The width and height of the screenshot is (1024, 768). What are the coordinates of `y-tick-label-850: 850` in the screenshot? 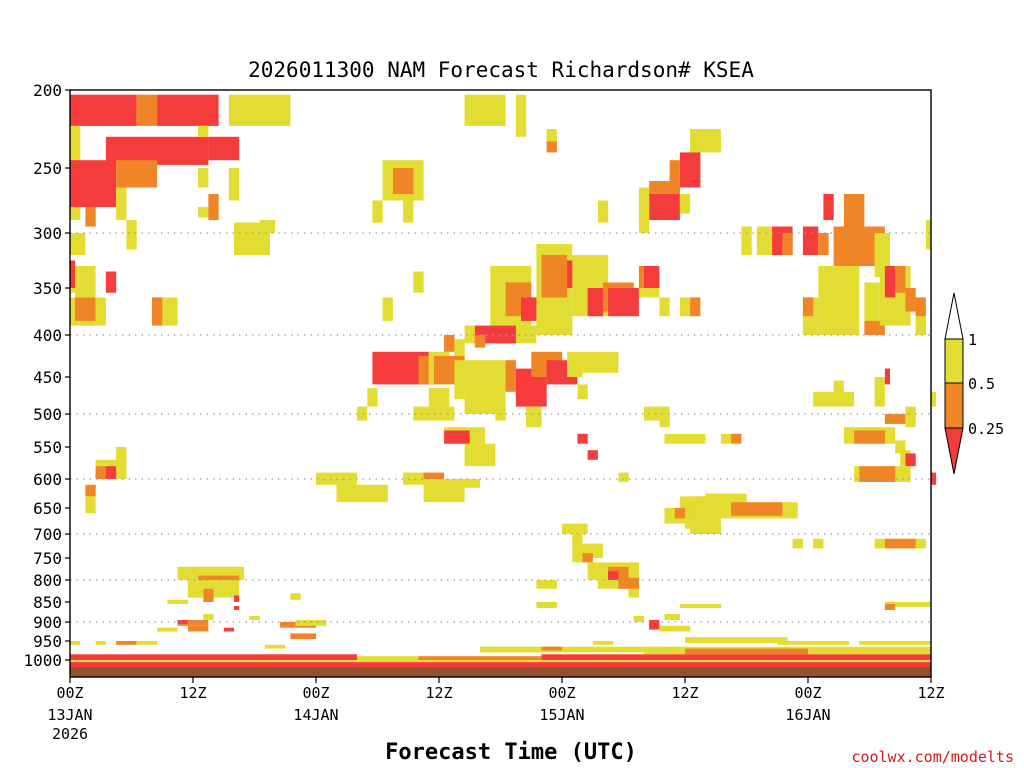 It's located at (47, 602).